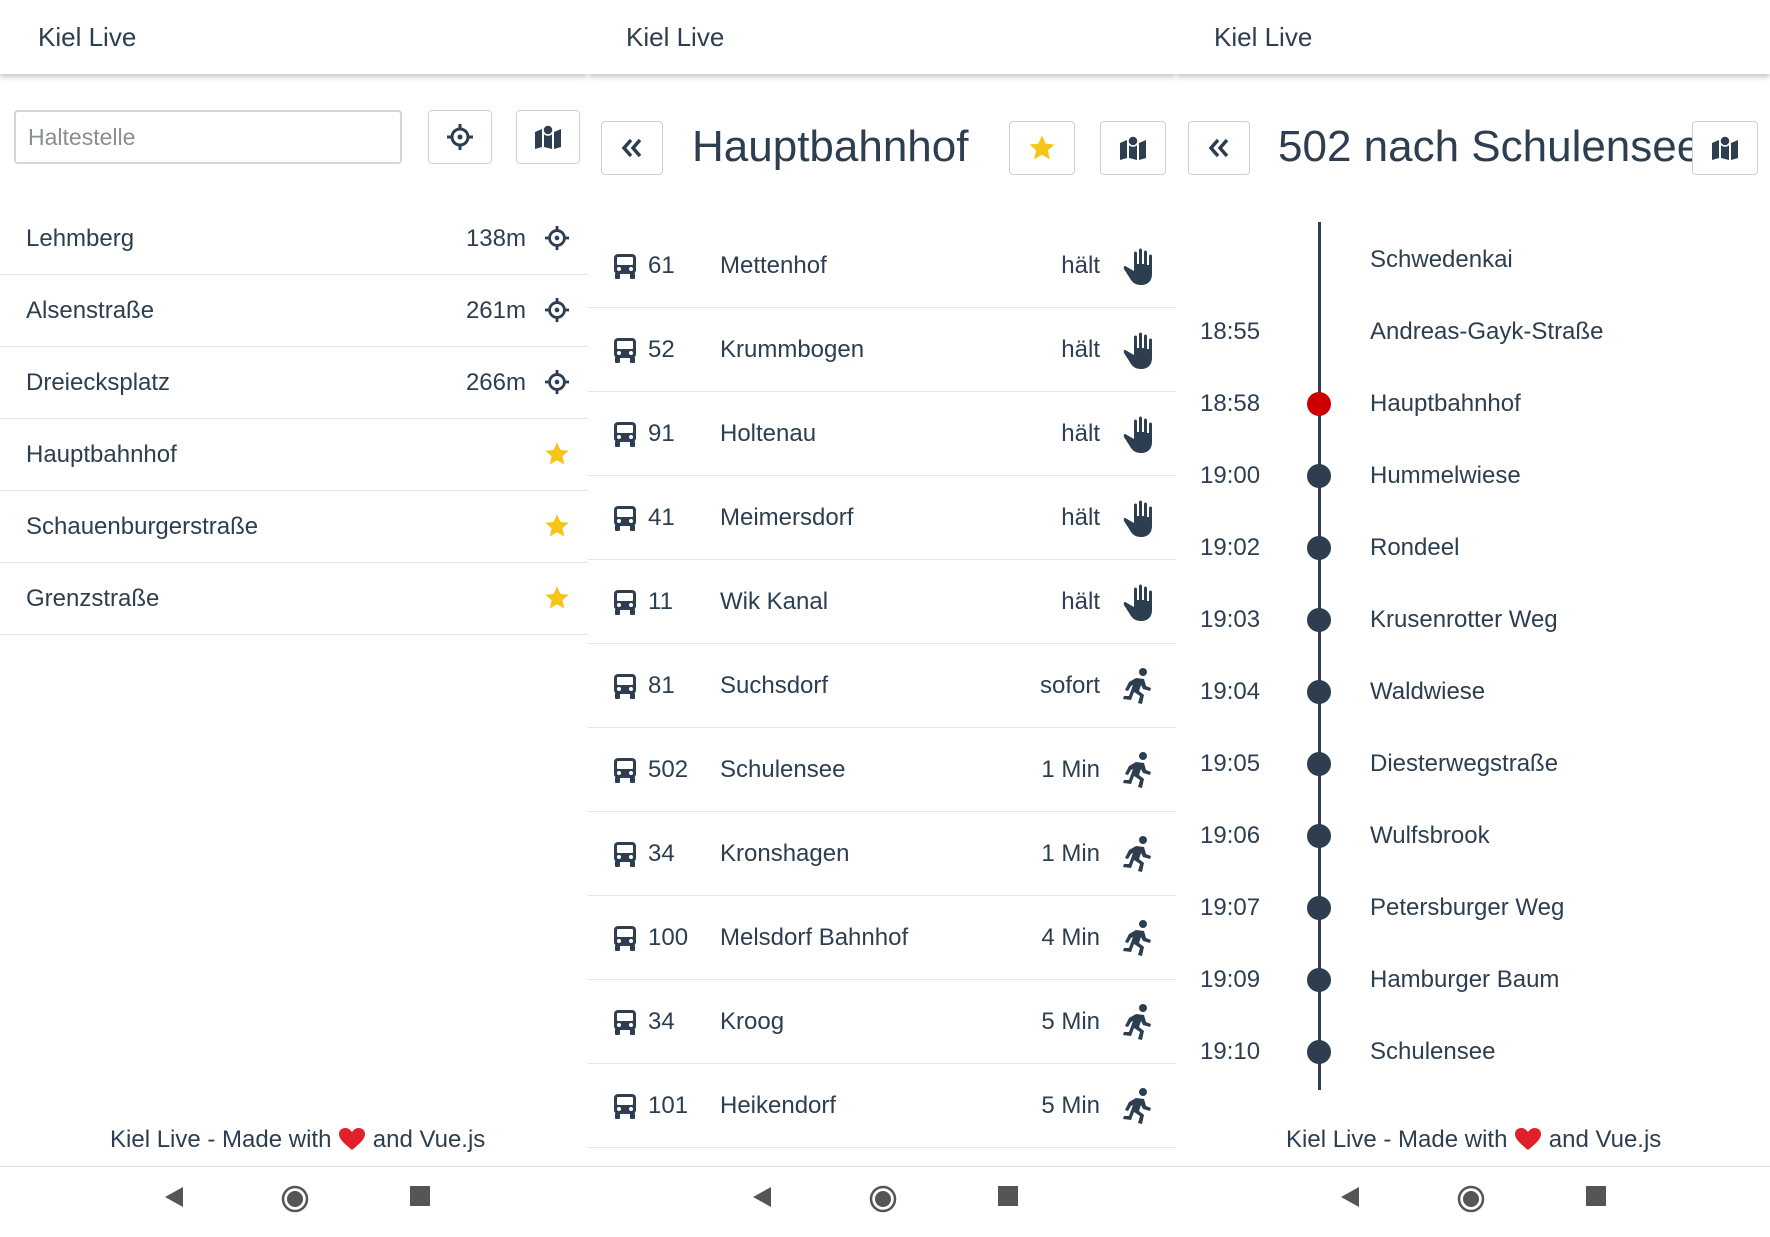 The image size is (1770, 1237). I want to click on departure-row: 41 Meimersdorf hält, so click(882, 518).